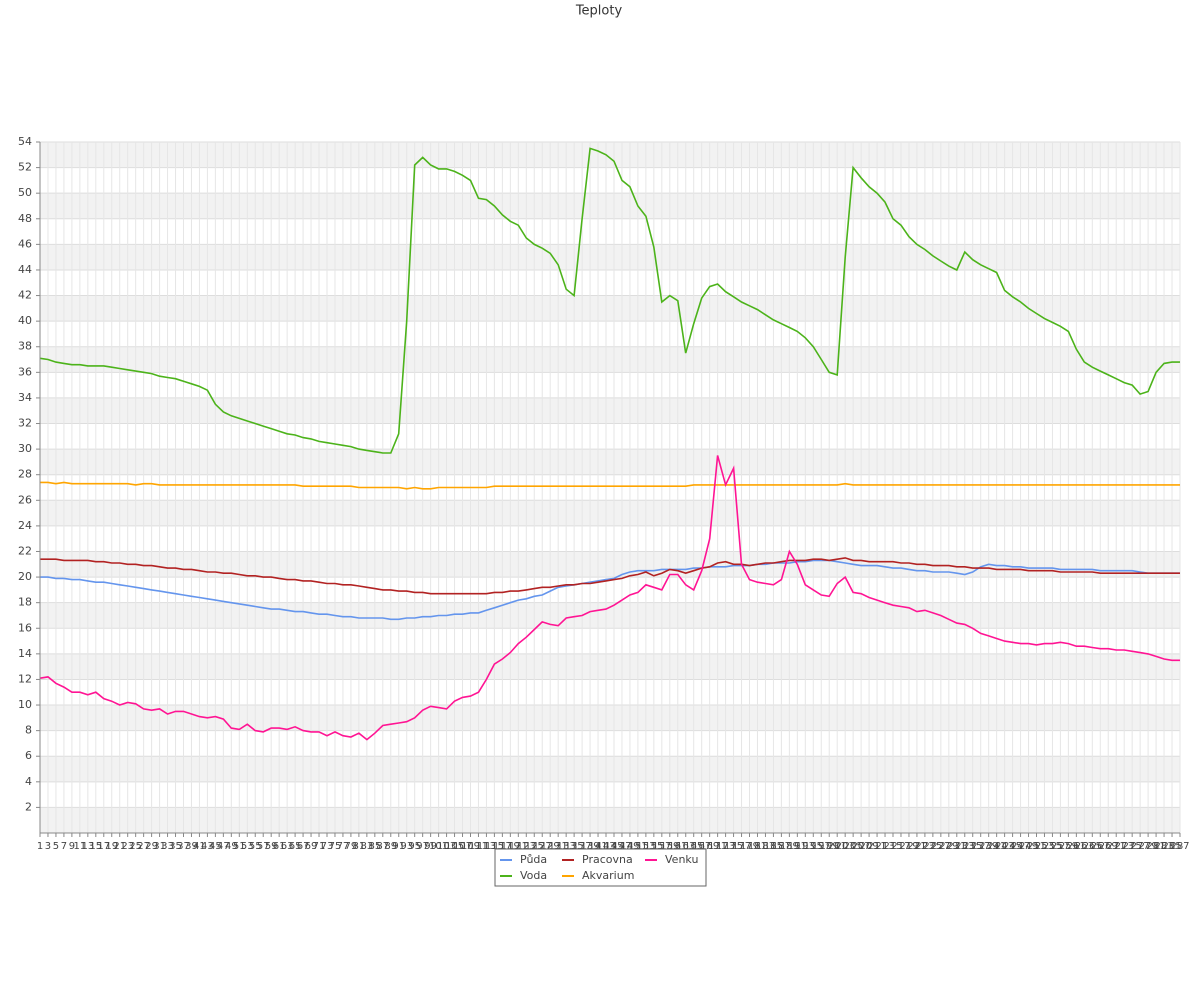  I want to click on x-tick-label: 265, so click(1092, 846).